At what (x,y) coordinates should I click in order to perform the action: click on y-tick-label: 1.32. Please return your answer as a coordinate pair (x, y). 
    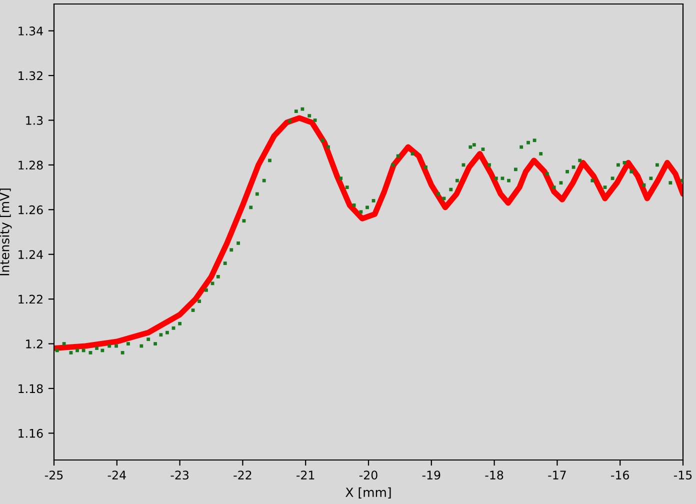
    Looking at the image, I should click on (30, 75).